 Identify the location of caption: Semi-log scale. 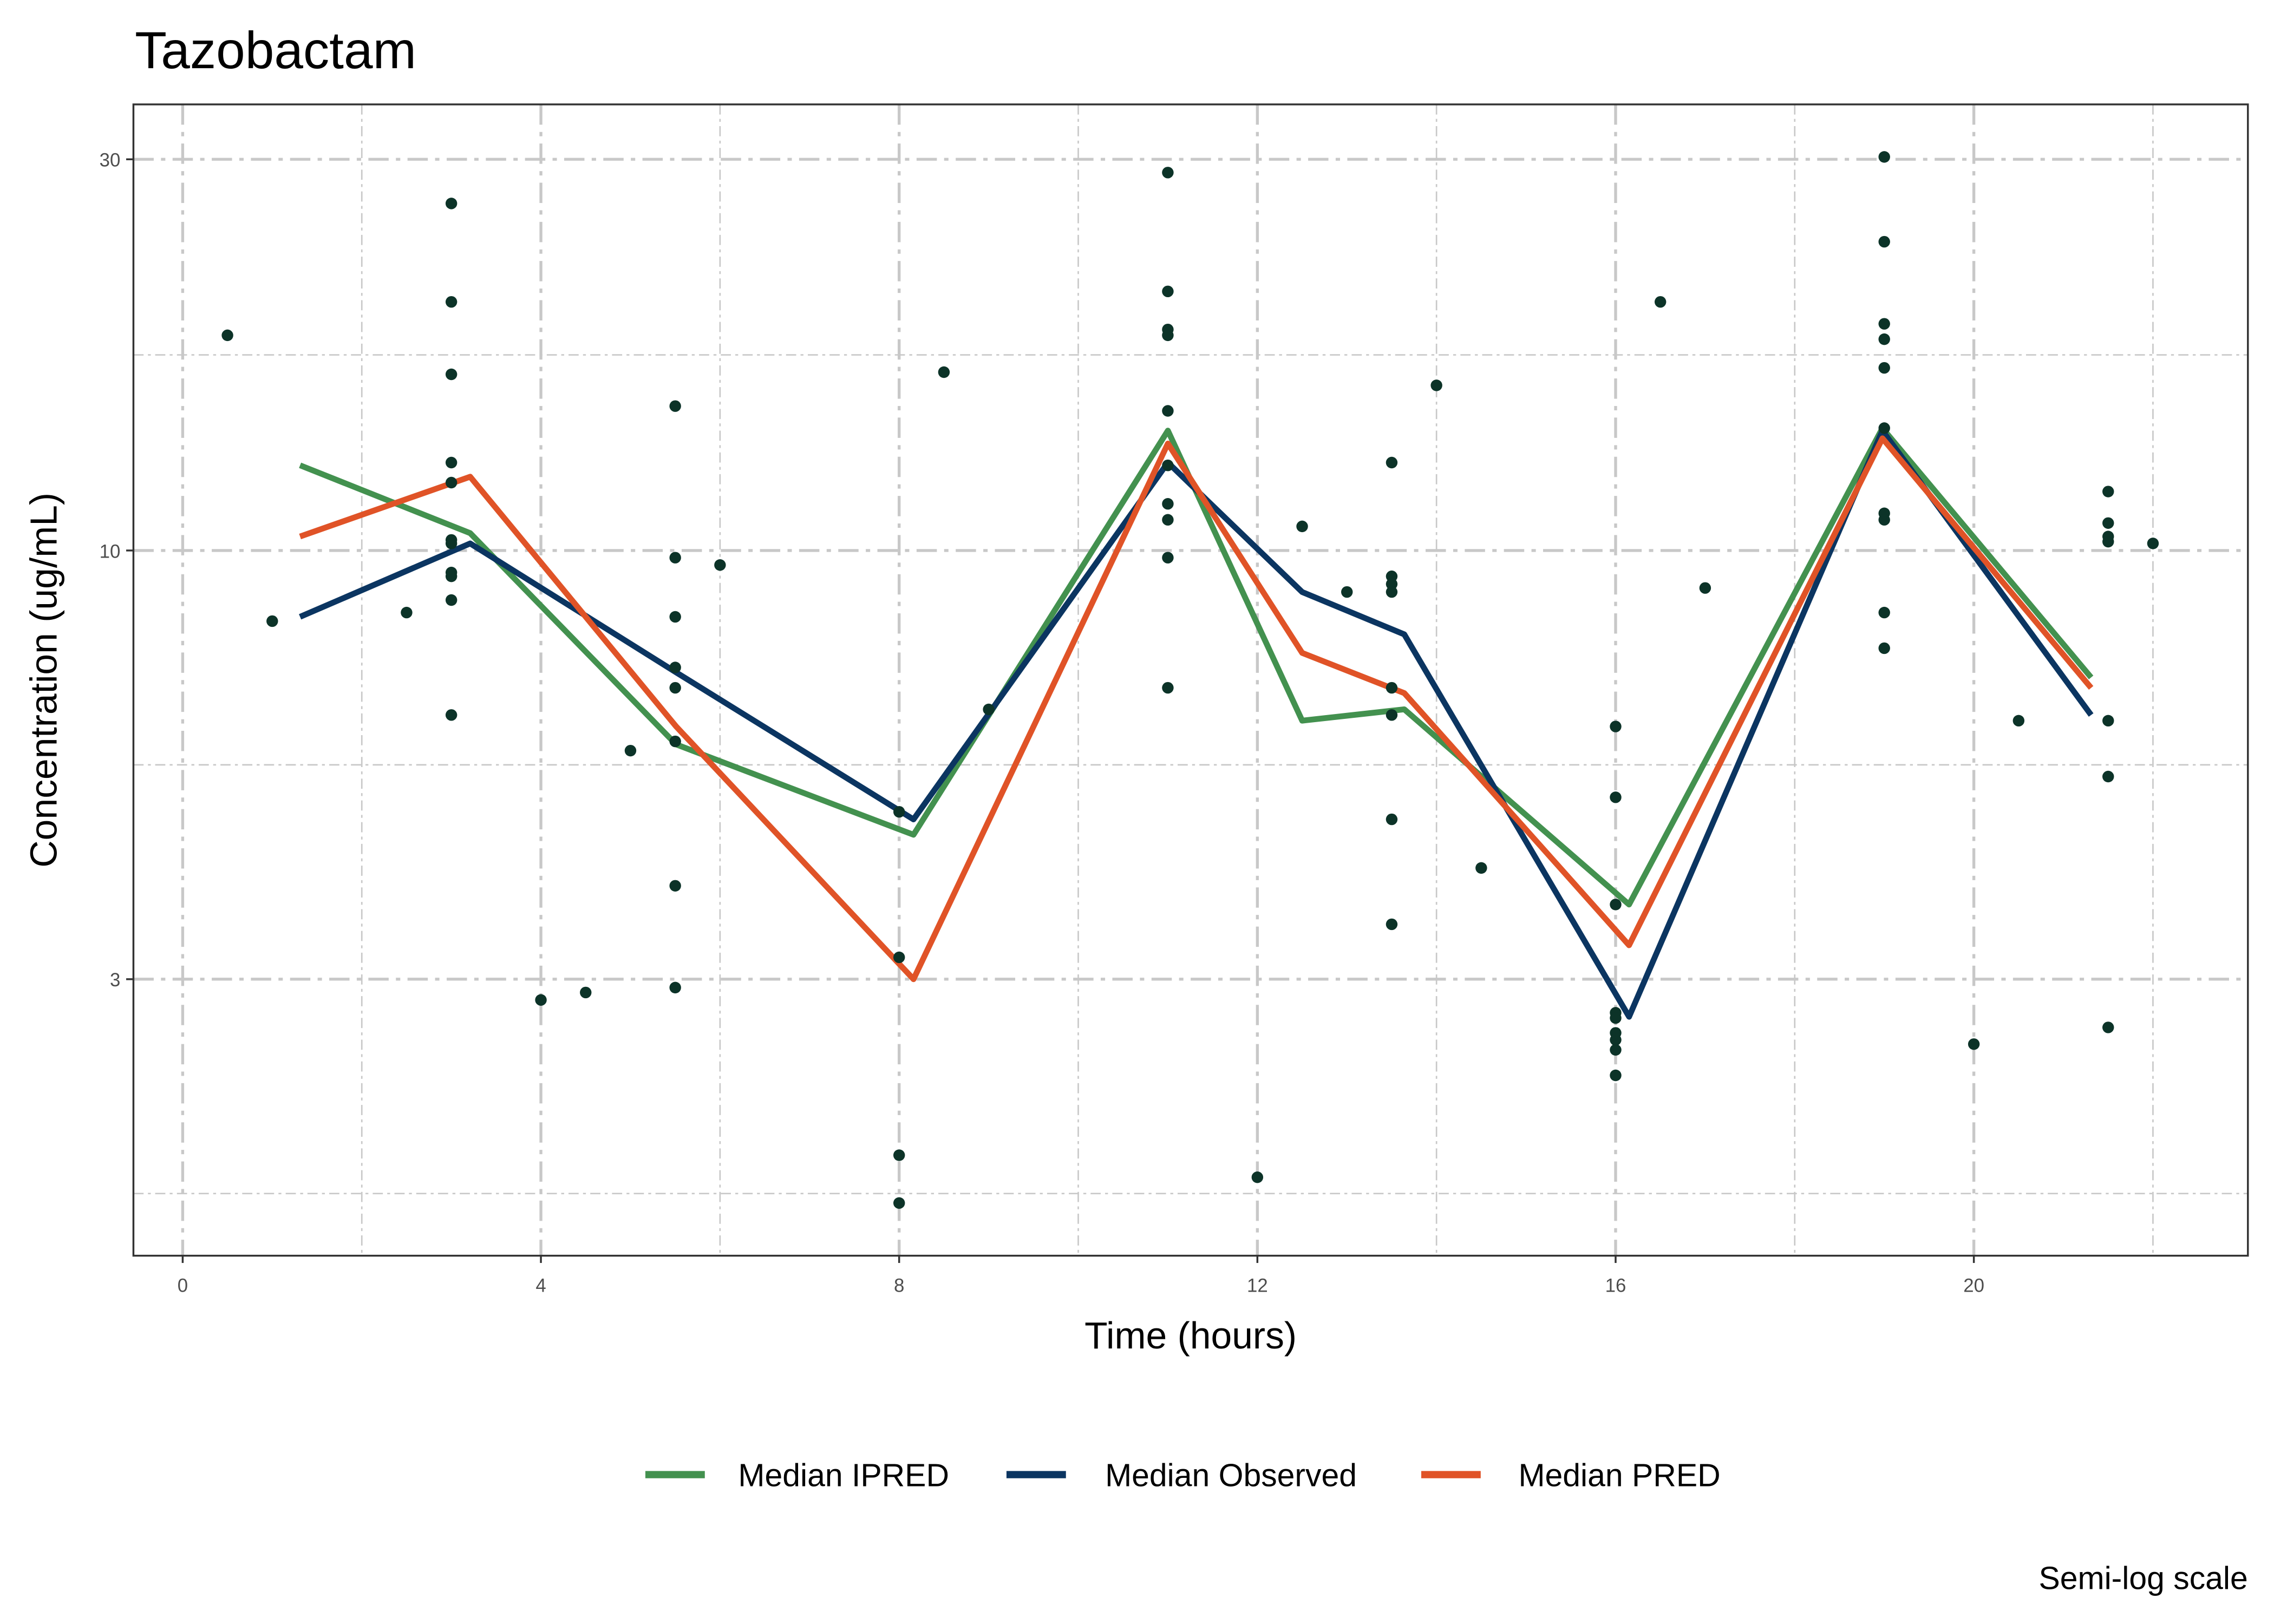
(2142, 1579).